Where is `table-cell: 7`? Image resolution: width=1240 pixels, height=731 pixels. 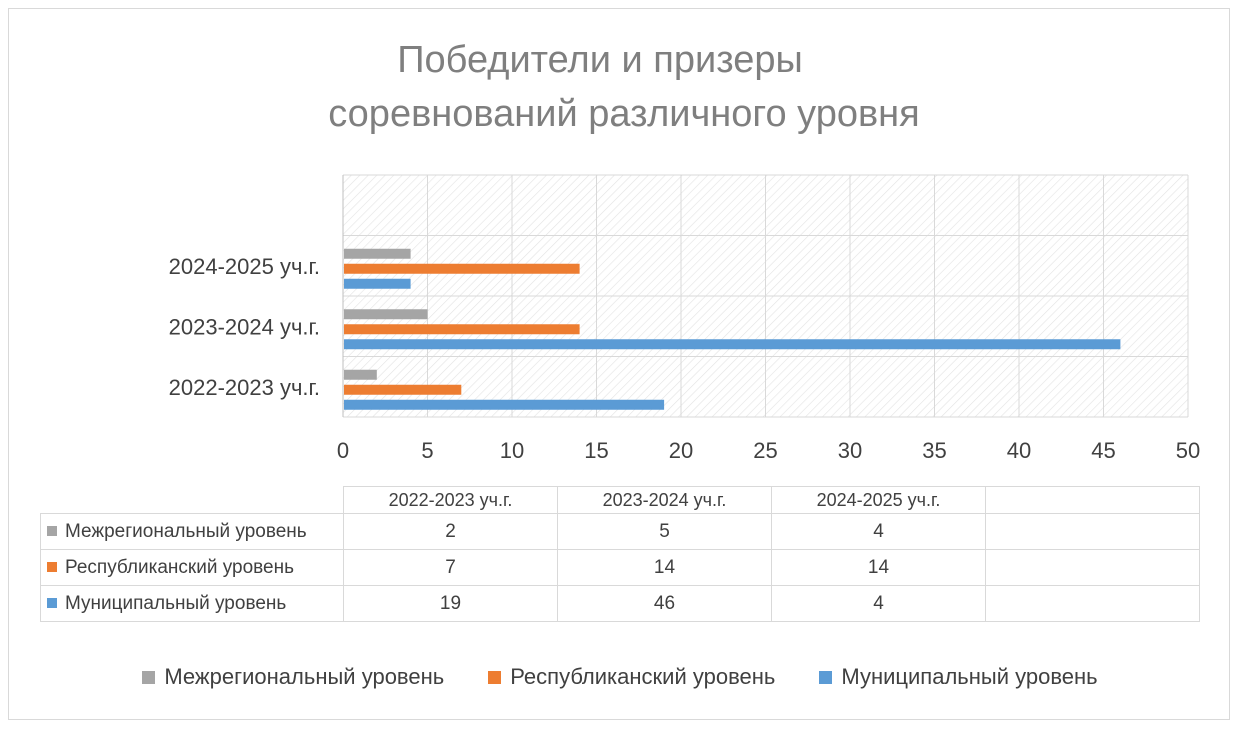 table-cell: 7 is located at coordinates (450, 567).